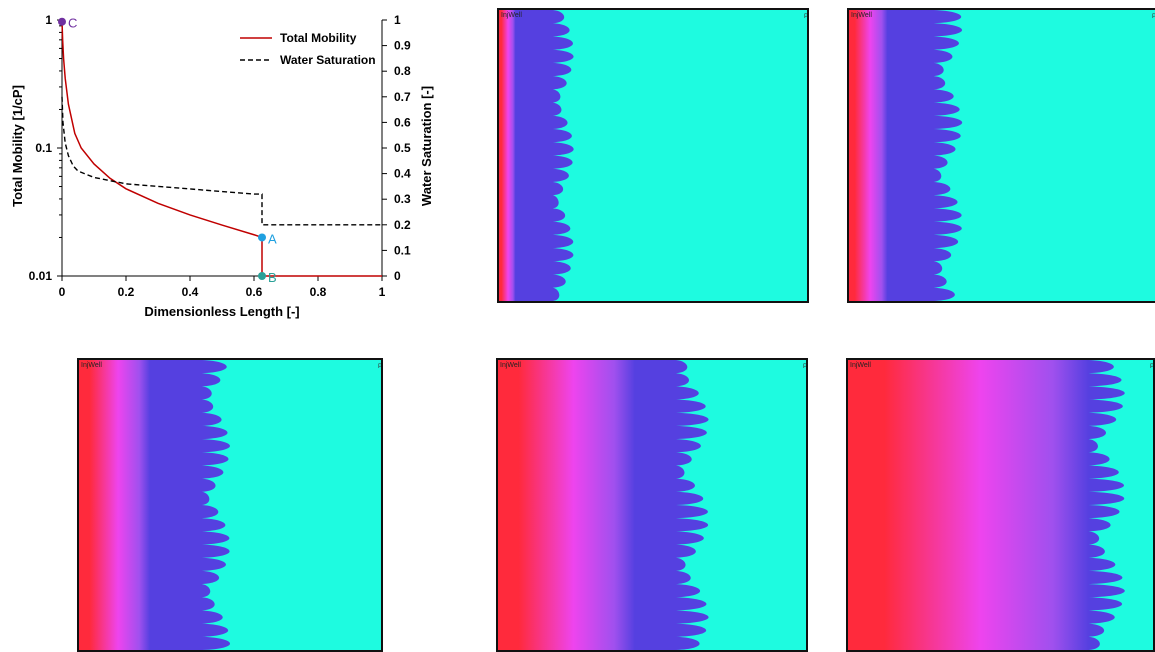 Image resolution: width=1155 pixels, height=652 pixels. I want to click on saturation-map-1-title: InjWell, so click(511, 15).